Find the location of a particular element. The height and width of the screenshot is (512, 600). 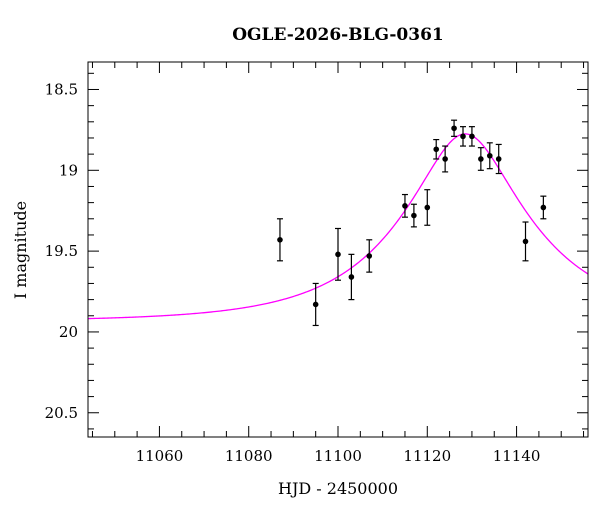

x-tick-label: 11140 is located at coordinates (517, 456).